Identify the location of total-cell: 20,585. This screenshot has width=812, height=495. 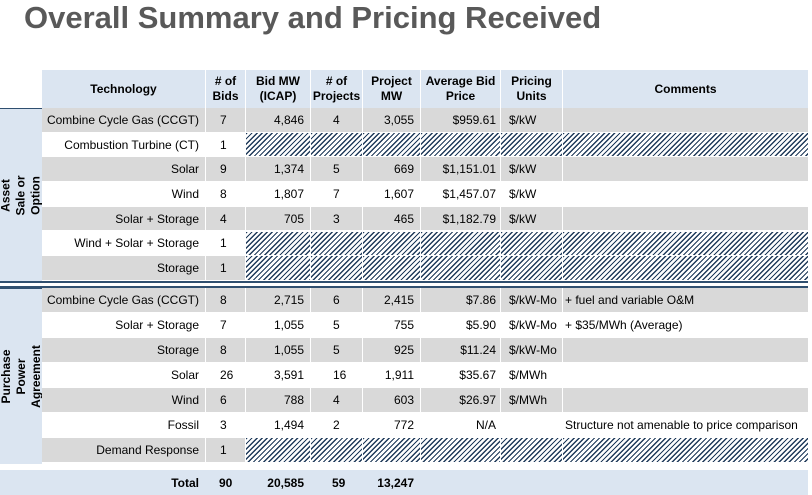
(277, 482).